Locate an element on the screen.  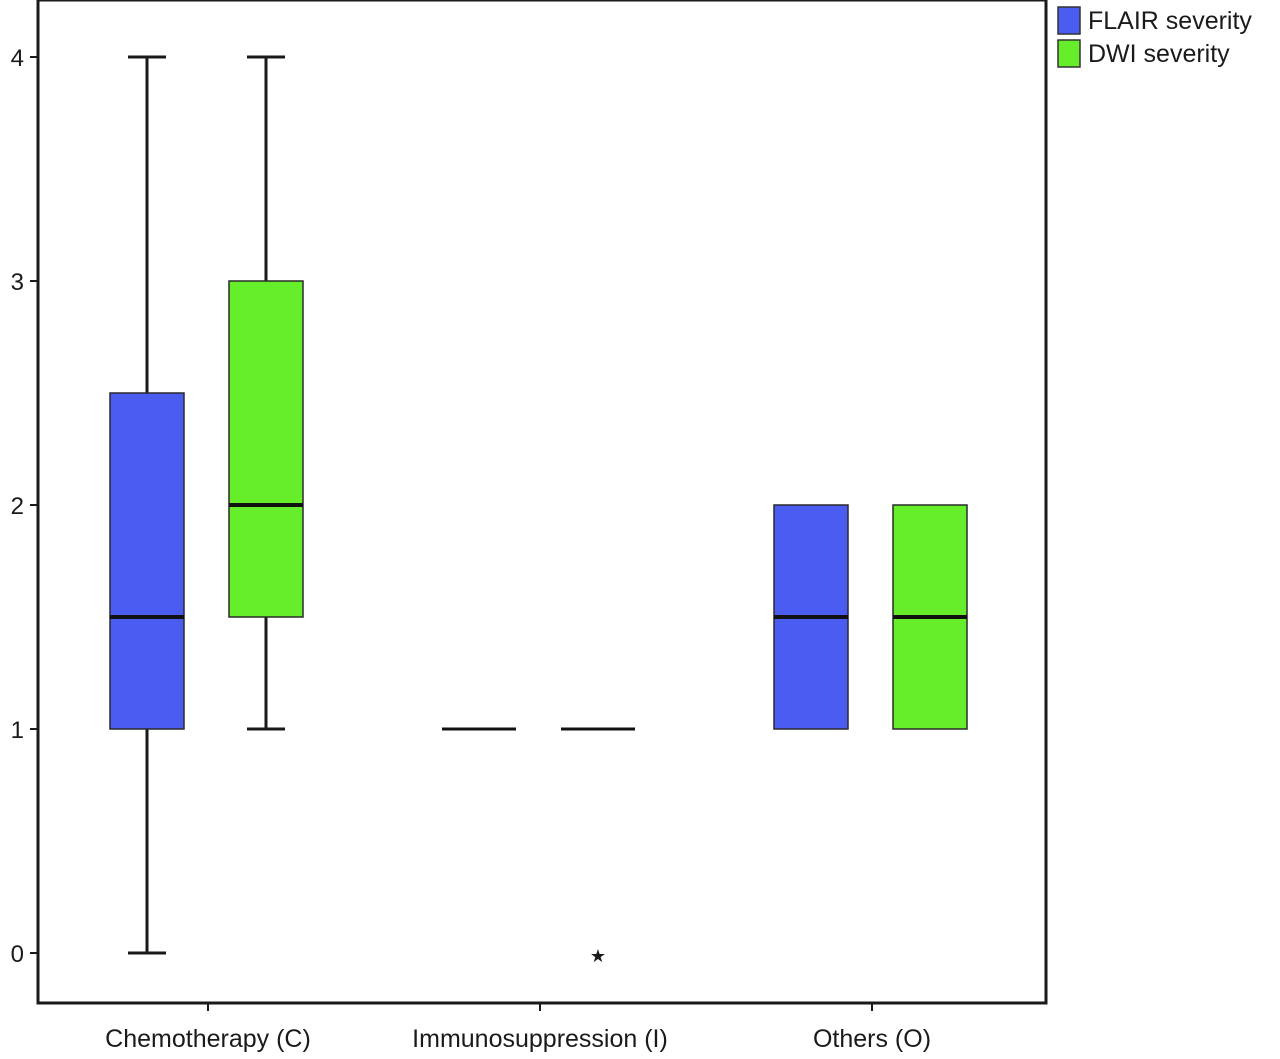
y-tick-label: 2 is located at coordinates (17, 506).